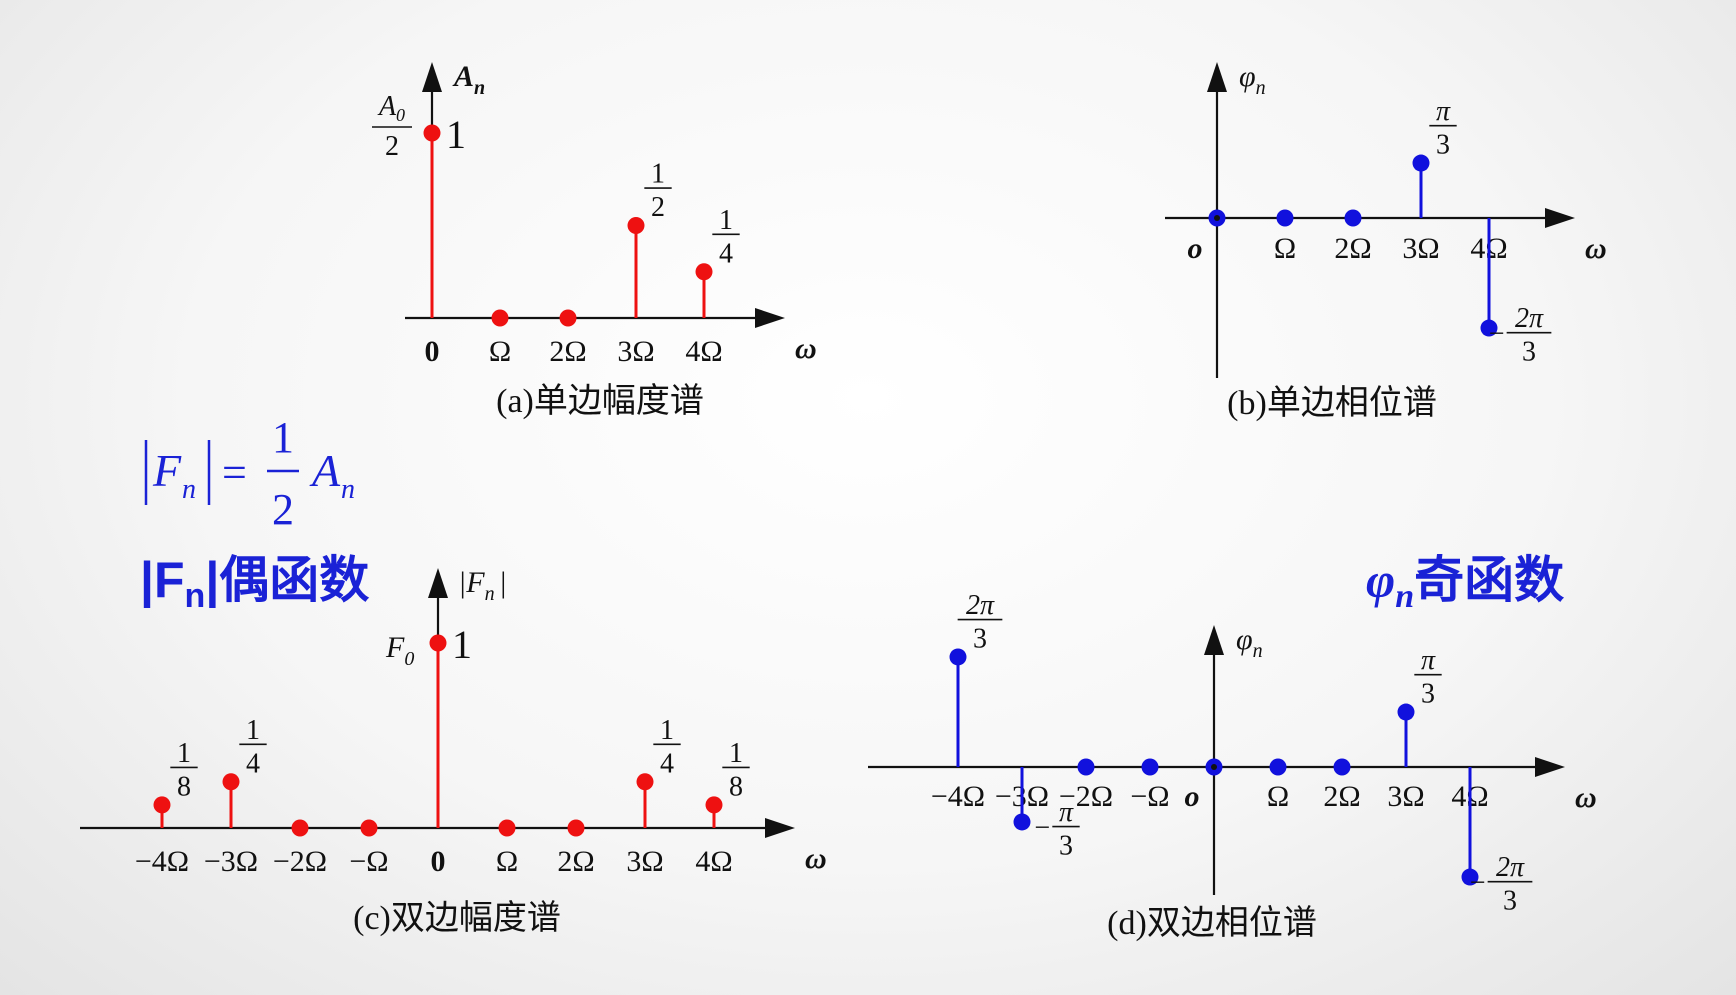 This screenshot has height=995, width=1736. What do you see at coordinates (167, 470) in the screenshot?
I see `formula-lhs: F` at bounding box center [167, 470].